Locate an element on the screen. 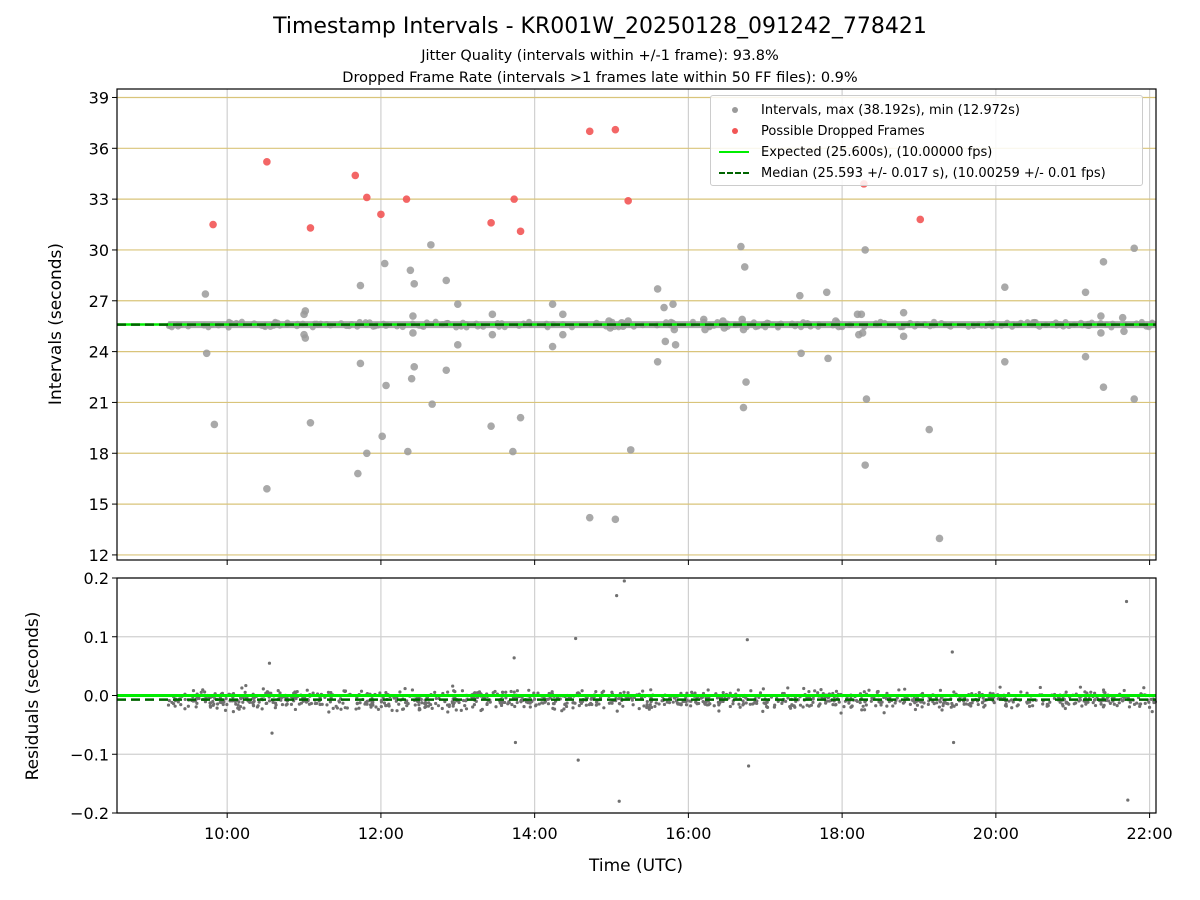 Image resolution: width=1200 pixels, height=900 pixels. bottom-y-tick-label: 0.2 is located at coordinates (96, 578).